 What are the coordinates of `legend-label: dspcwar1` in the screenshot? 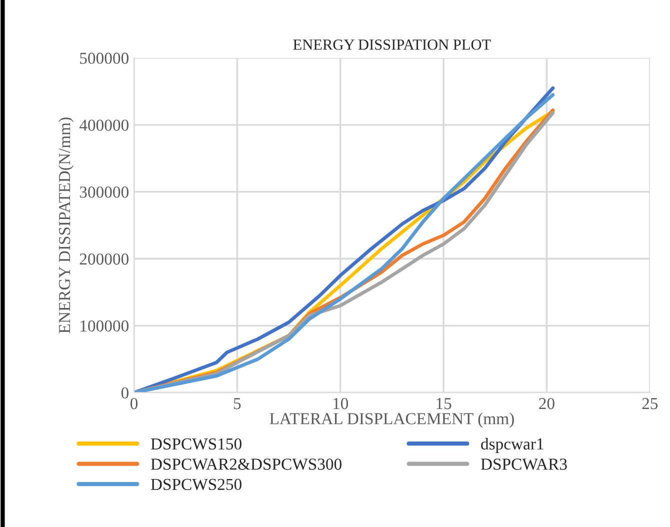 It's located at (512, 445).